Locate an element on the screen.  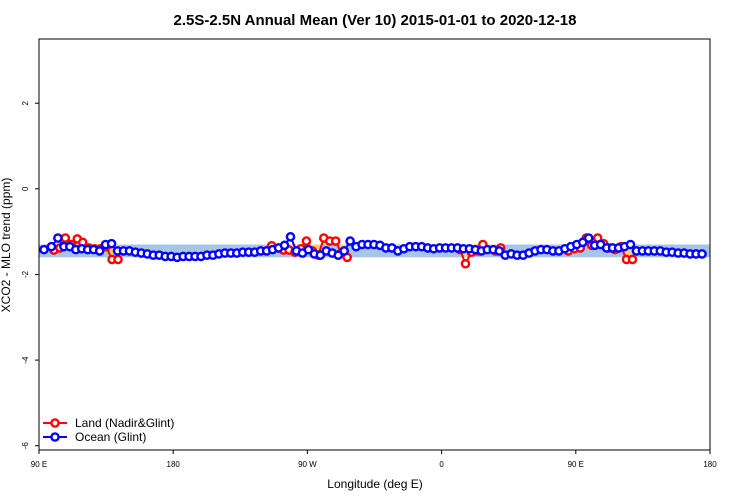
y-tick-label: -6 is located at coordinates (25, 446).